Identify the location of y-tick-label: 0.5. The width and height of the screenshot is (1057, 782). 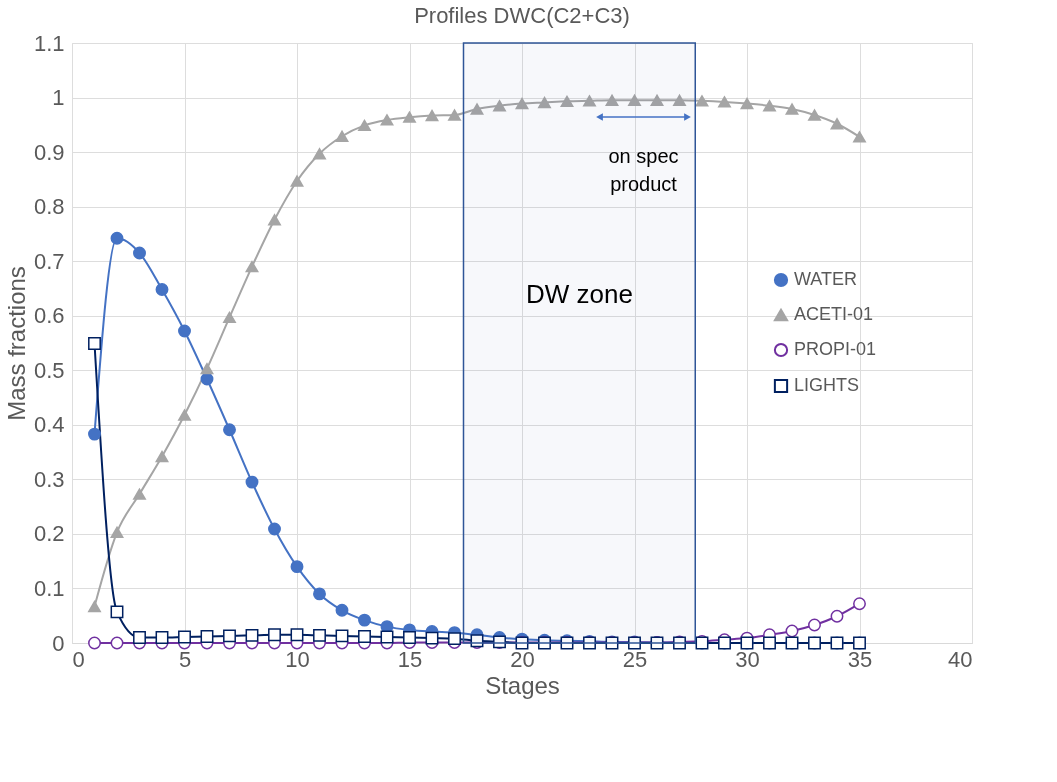
(49, 370).